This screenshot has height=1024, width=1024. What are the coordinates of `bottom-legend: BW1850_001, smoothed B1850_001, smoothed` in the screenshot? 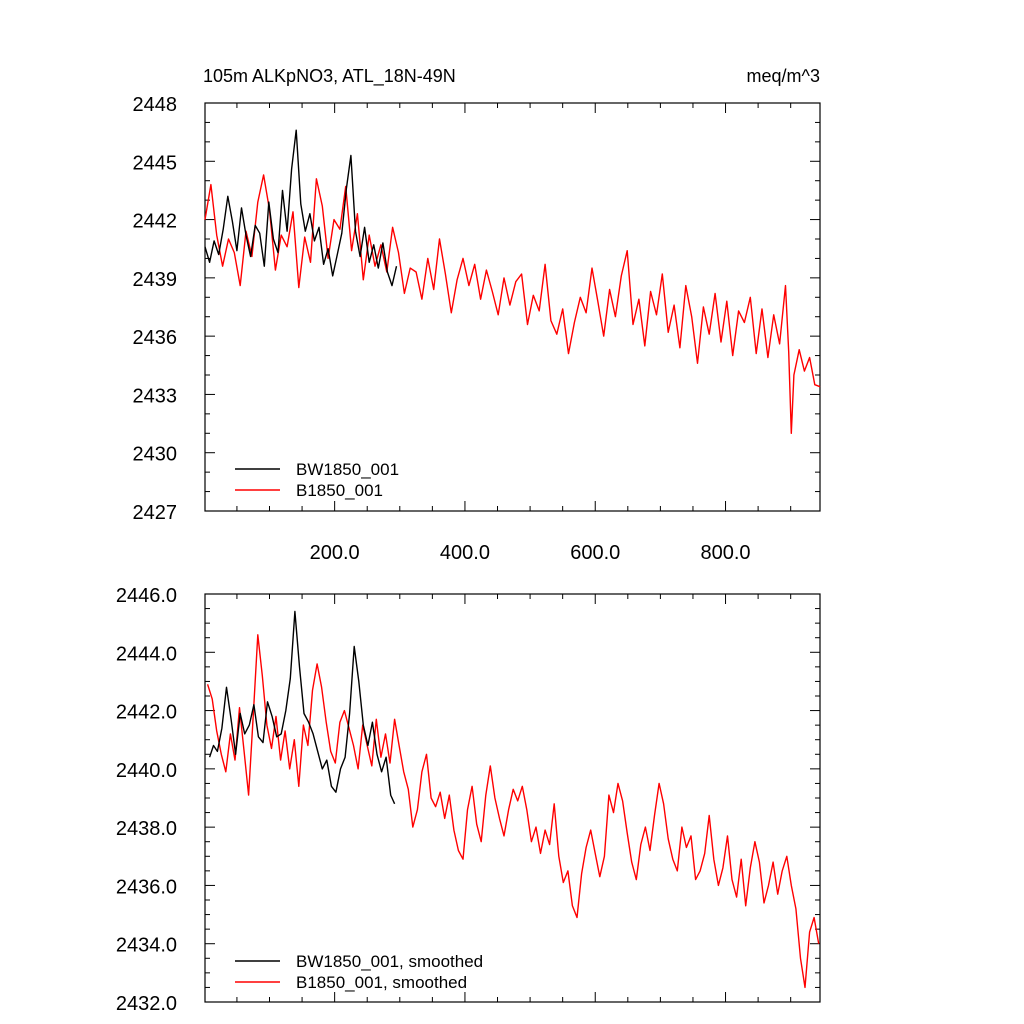 It's located at (359, 972).